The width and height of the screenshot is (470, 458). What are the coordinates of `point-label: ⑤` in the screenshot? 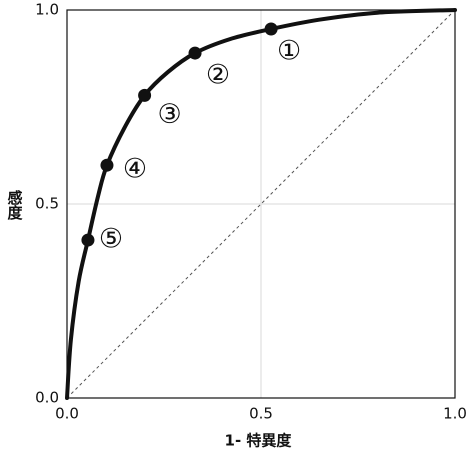 It's located at (111, 239).